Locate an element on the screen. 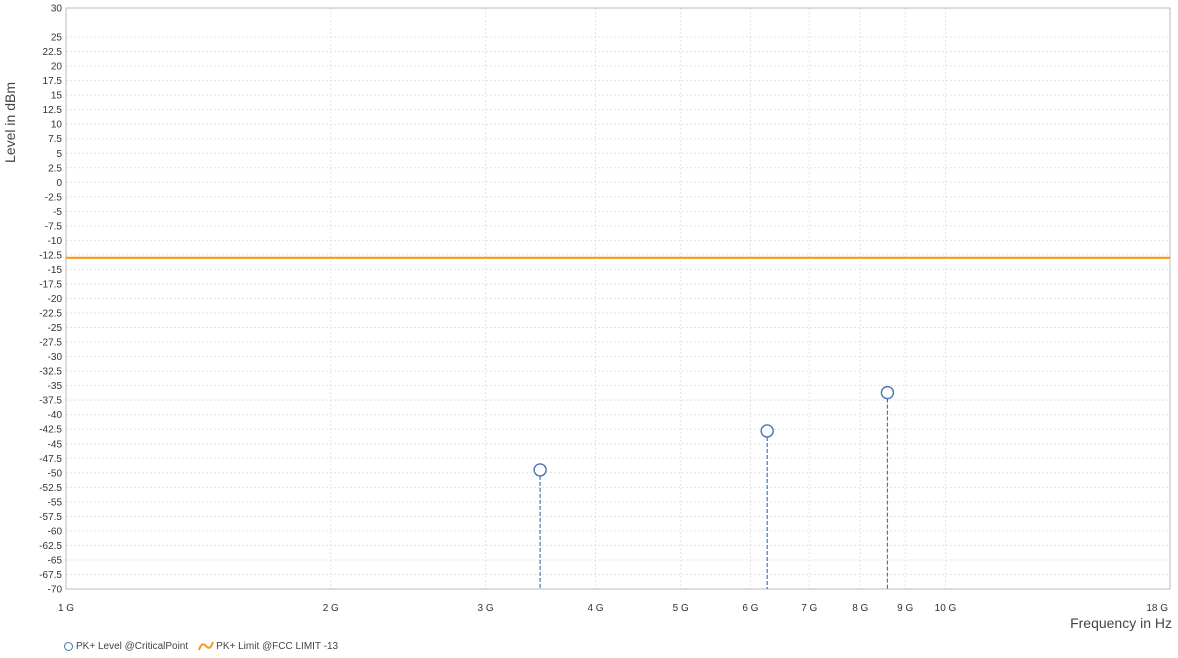 The width and height of the screenshot is (1178, 658). y-tick-label: -60 is located at coordinates (55, 531).